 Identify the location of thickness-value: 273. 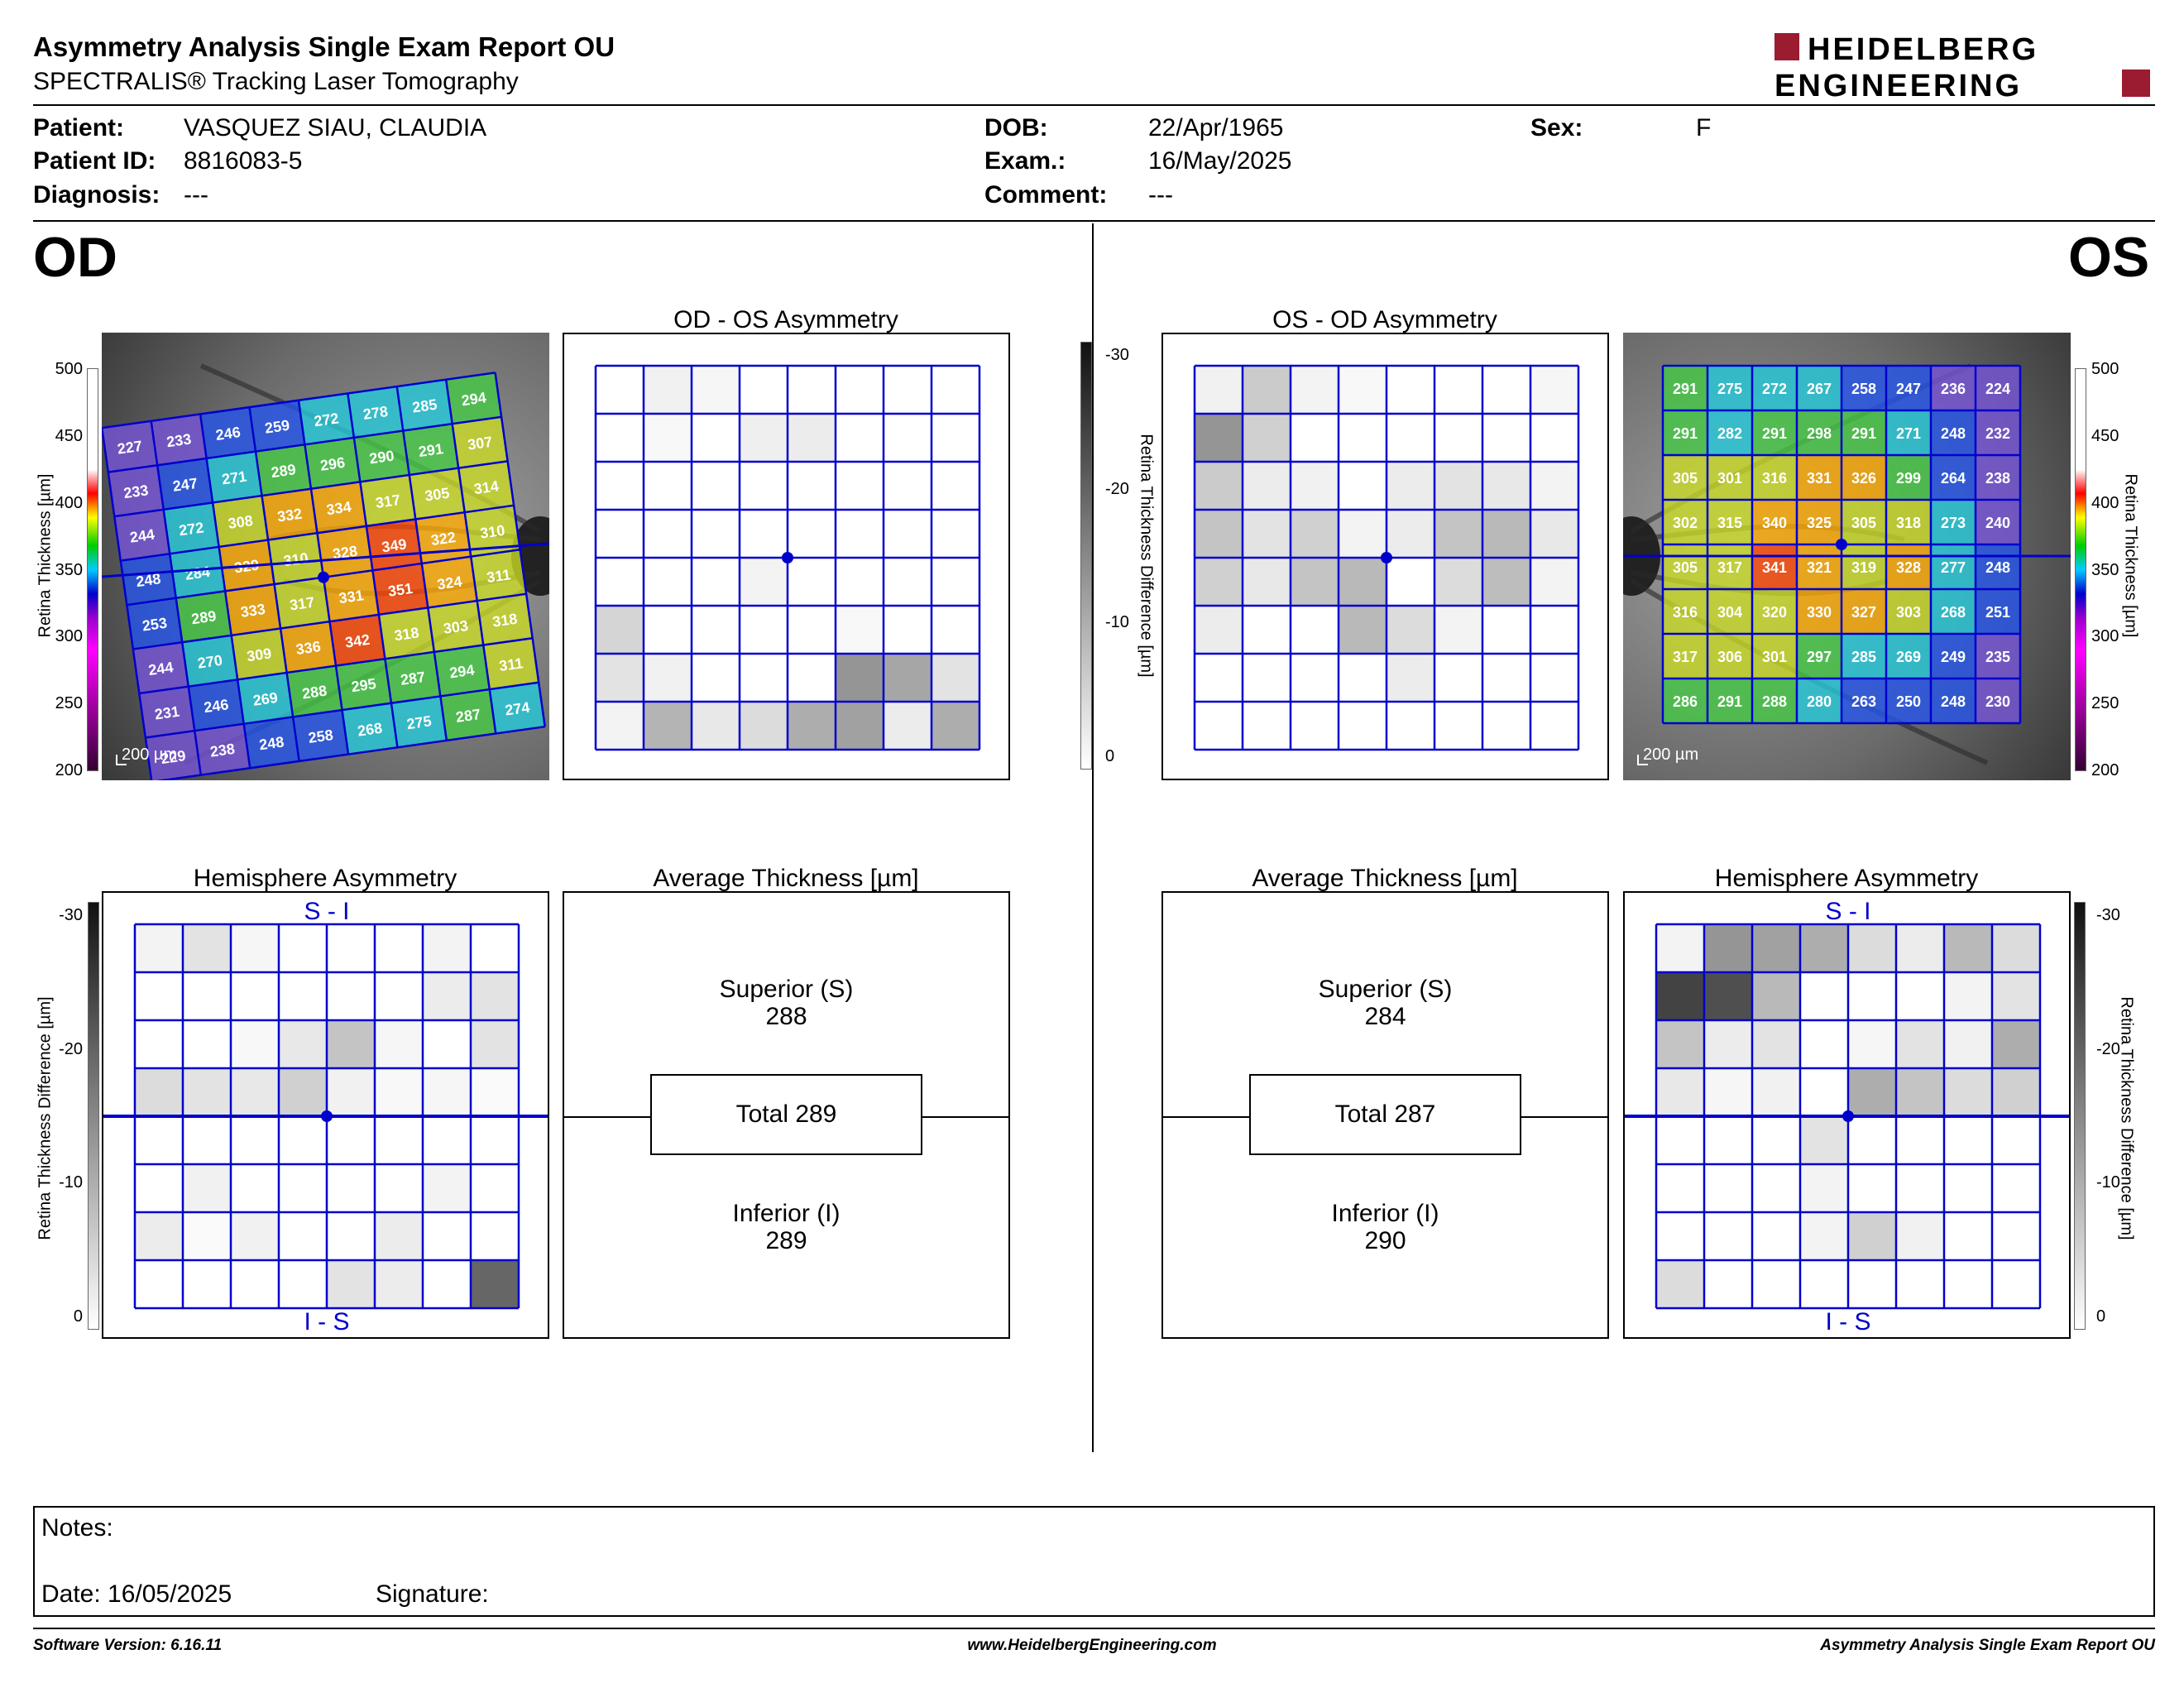
(1953, 523).